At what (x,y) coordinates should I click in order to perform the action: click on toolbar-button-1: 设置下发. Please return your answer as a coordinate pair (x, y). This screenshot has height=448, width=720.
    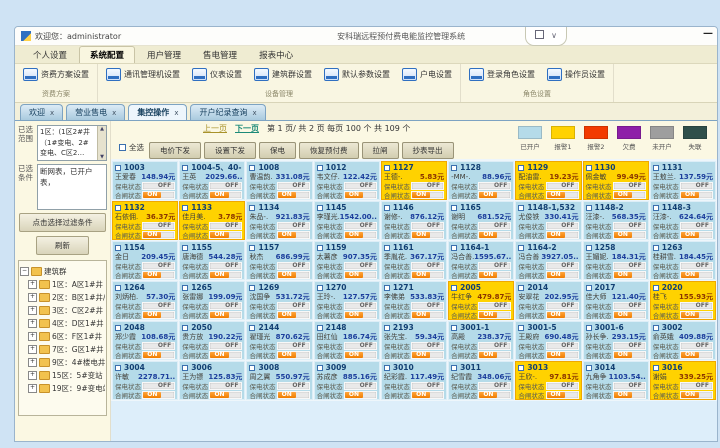
    Looking at the image, I should click on (230, 150).